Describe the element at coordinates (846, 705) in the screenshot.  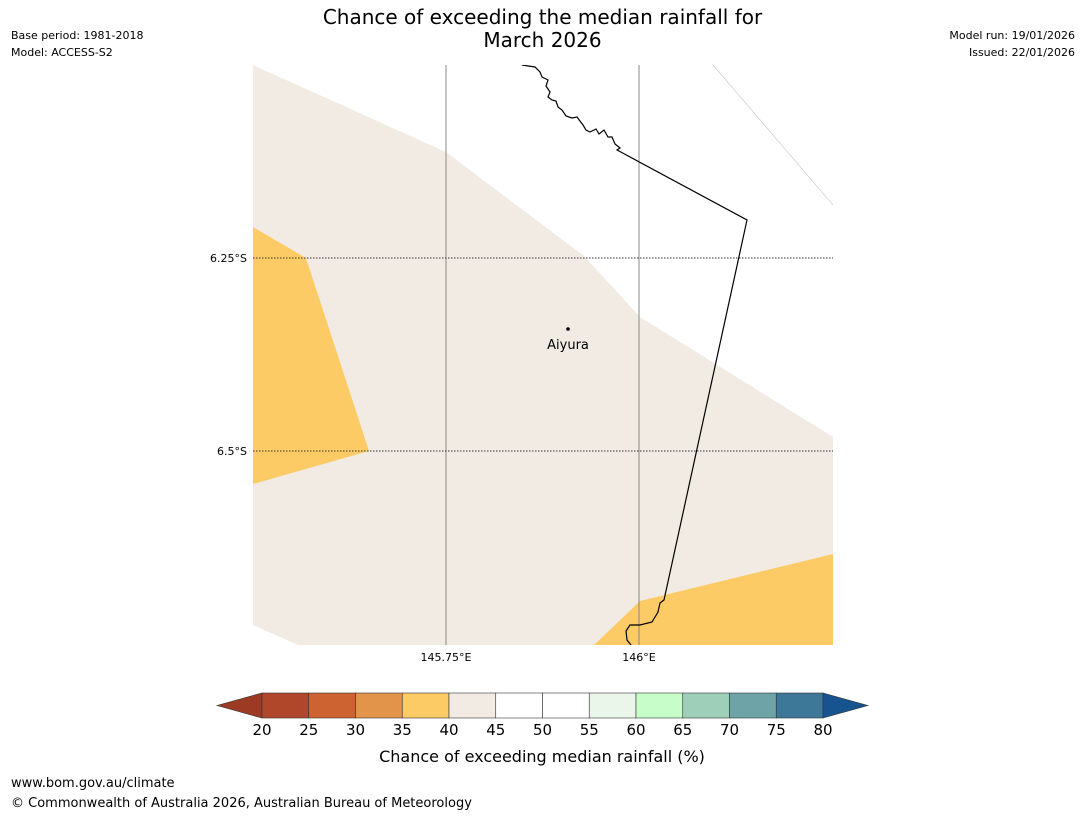
I see `colorbar-extend-high` at that location.